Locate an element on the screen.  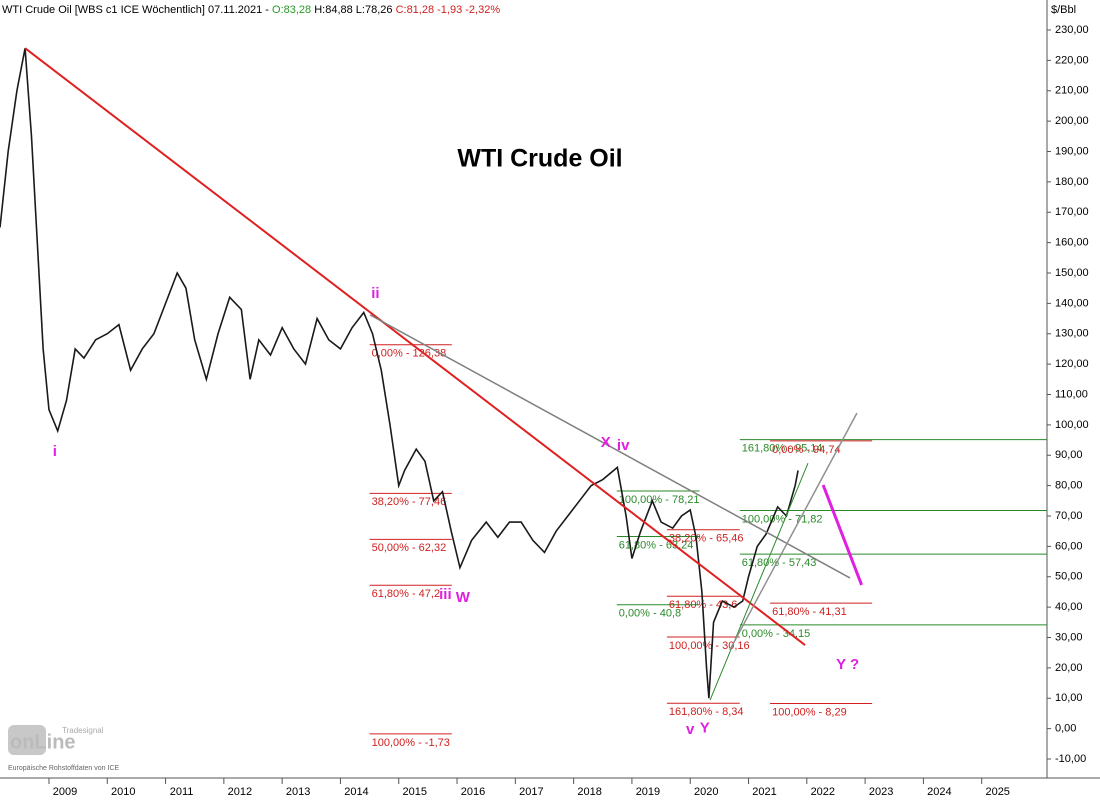
fib-label: 38,20% - 77,46 is located at coordinates (409, 502).